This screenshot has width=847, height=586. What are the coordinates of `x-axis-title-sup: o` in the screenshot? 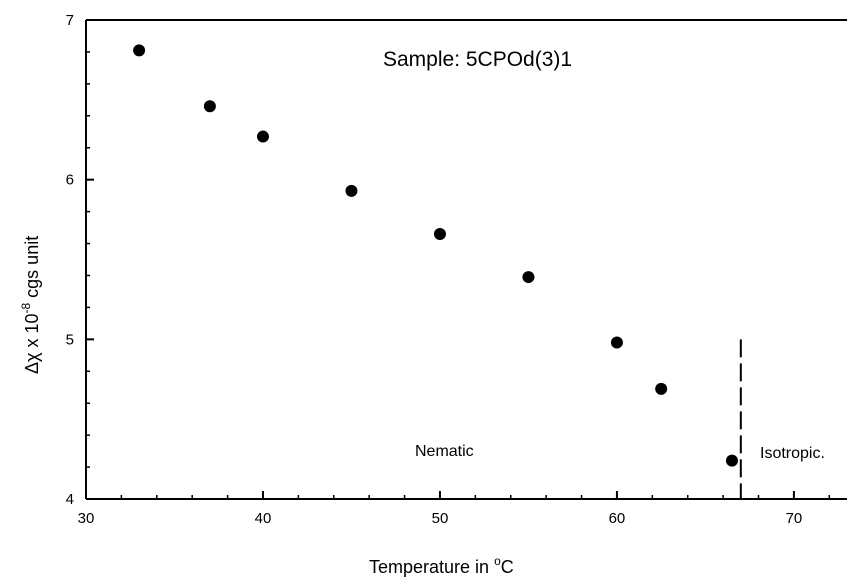 It's located at (497, 561).